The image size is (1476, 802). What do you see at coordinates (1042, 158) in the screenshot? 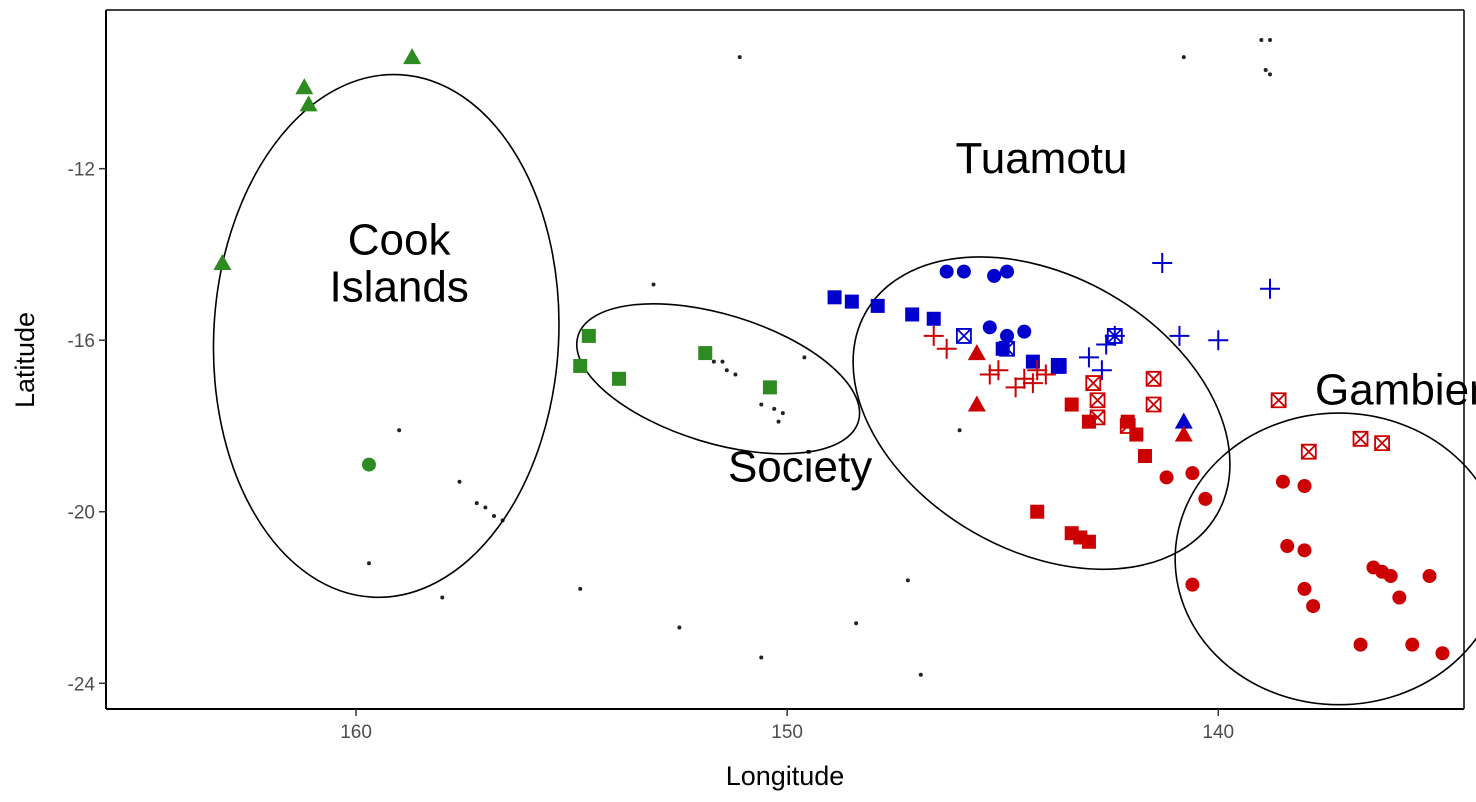
I see `region-label: Tuamotu` at bounding box center [1042, 158].